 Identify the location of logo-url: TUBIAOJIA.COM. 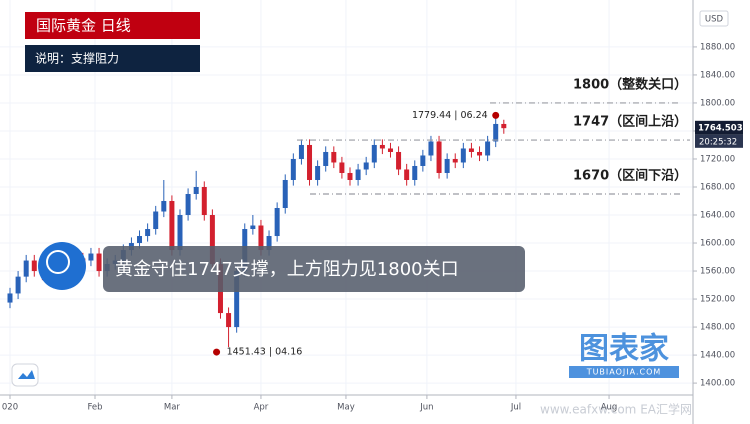
(624, 372).